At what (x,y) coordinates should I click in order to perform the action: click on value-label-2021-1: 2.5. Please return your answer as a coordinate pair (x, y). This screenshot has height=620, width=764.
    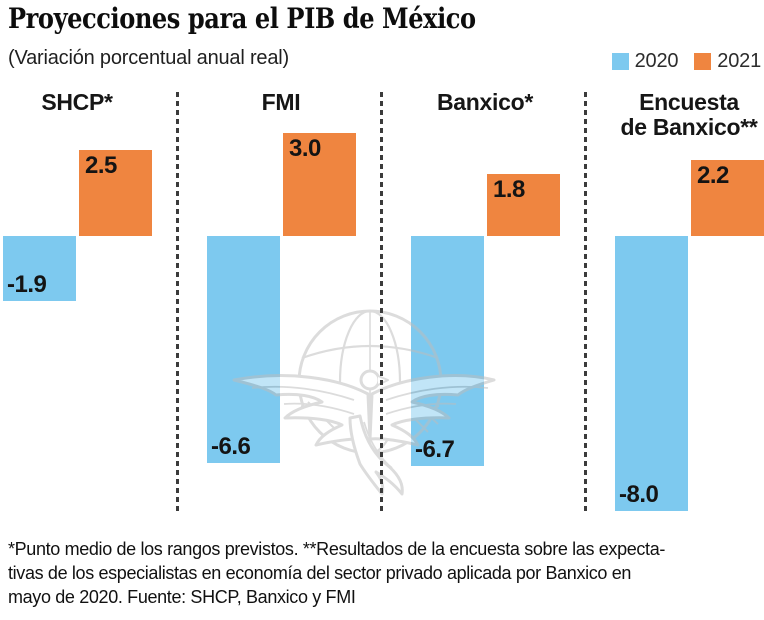
    Looking at the image, I should click on (101, 165).